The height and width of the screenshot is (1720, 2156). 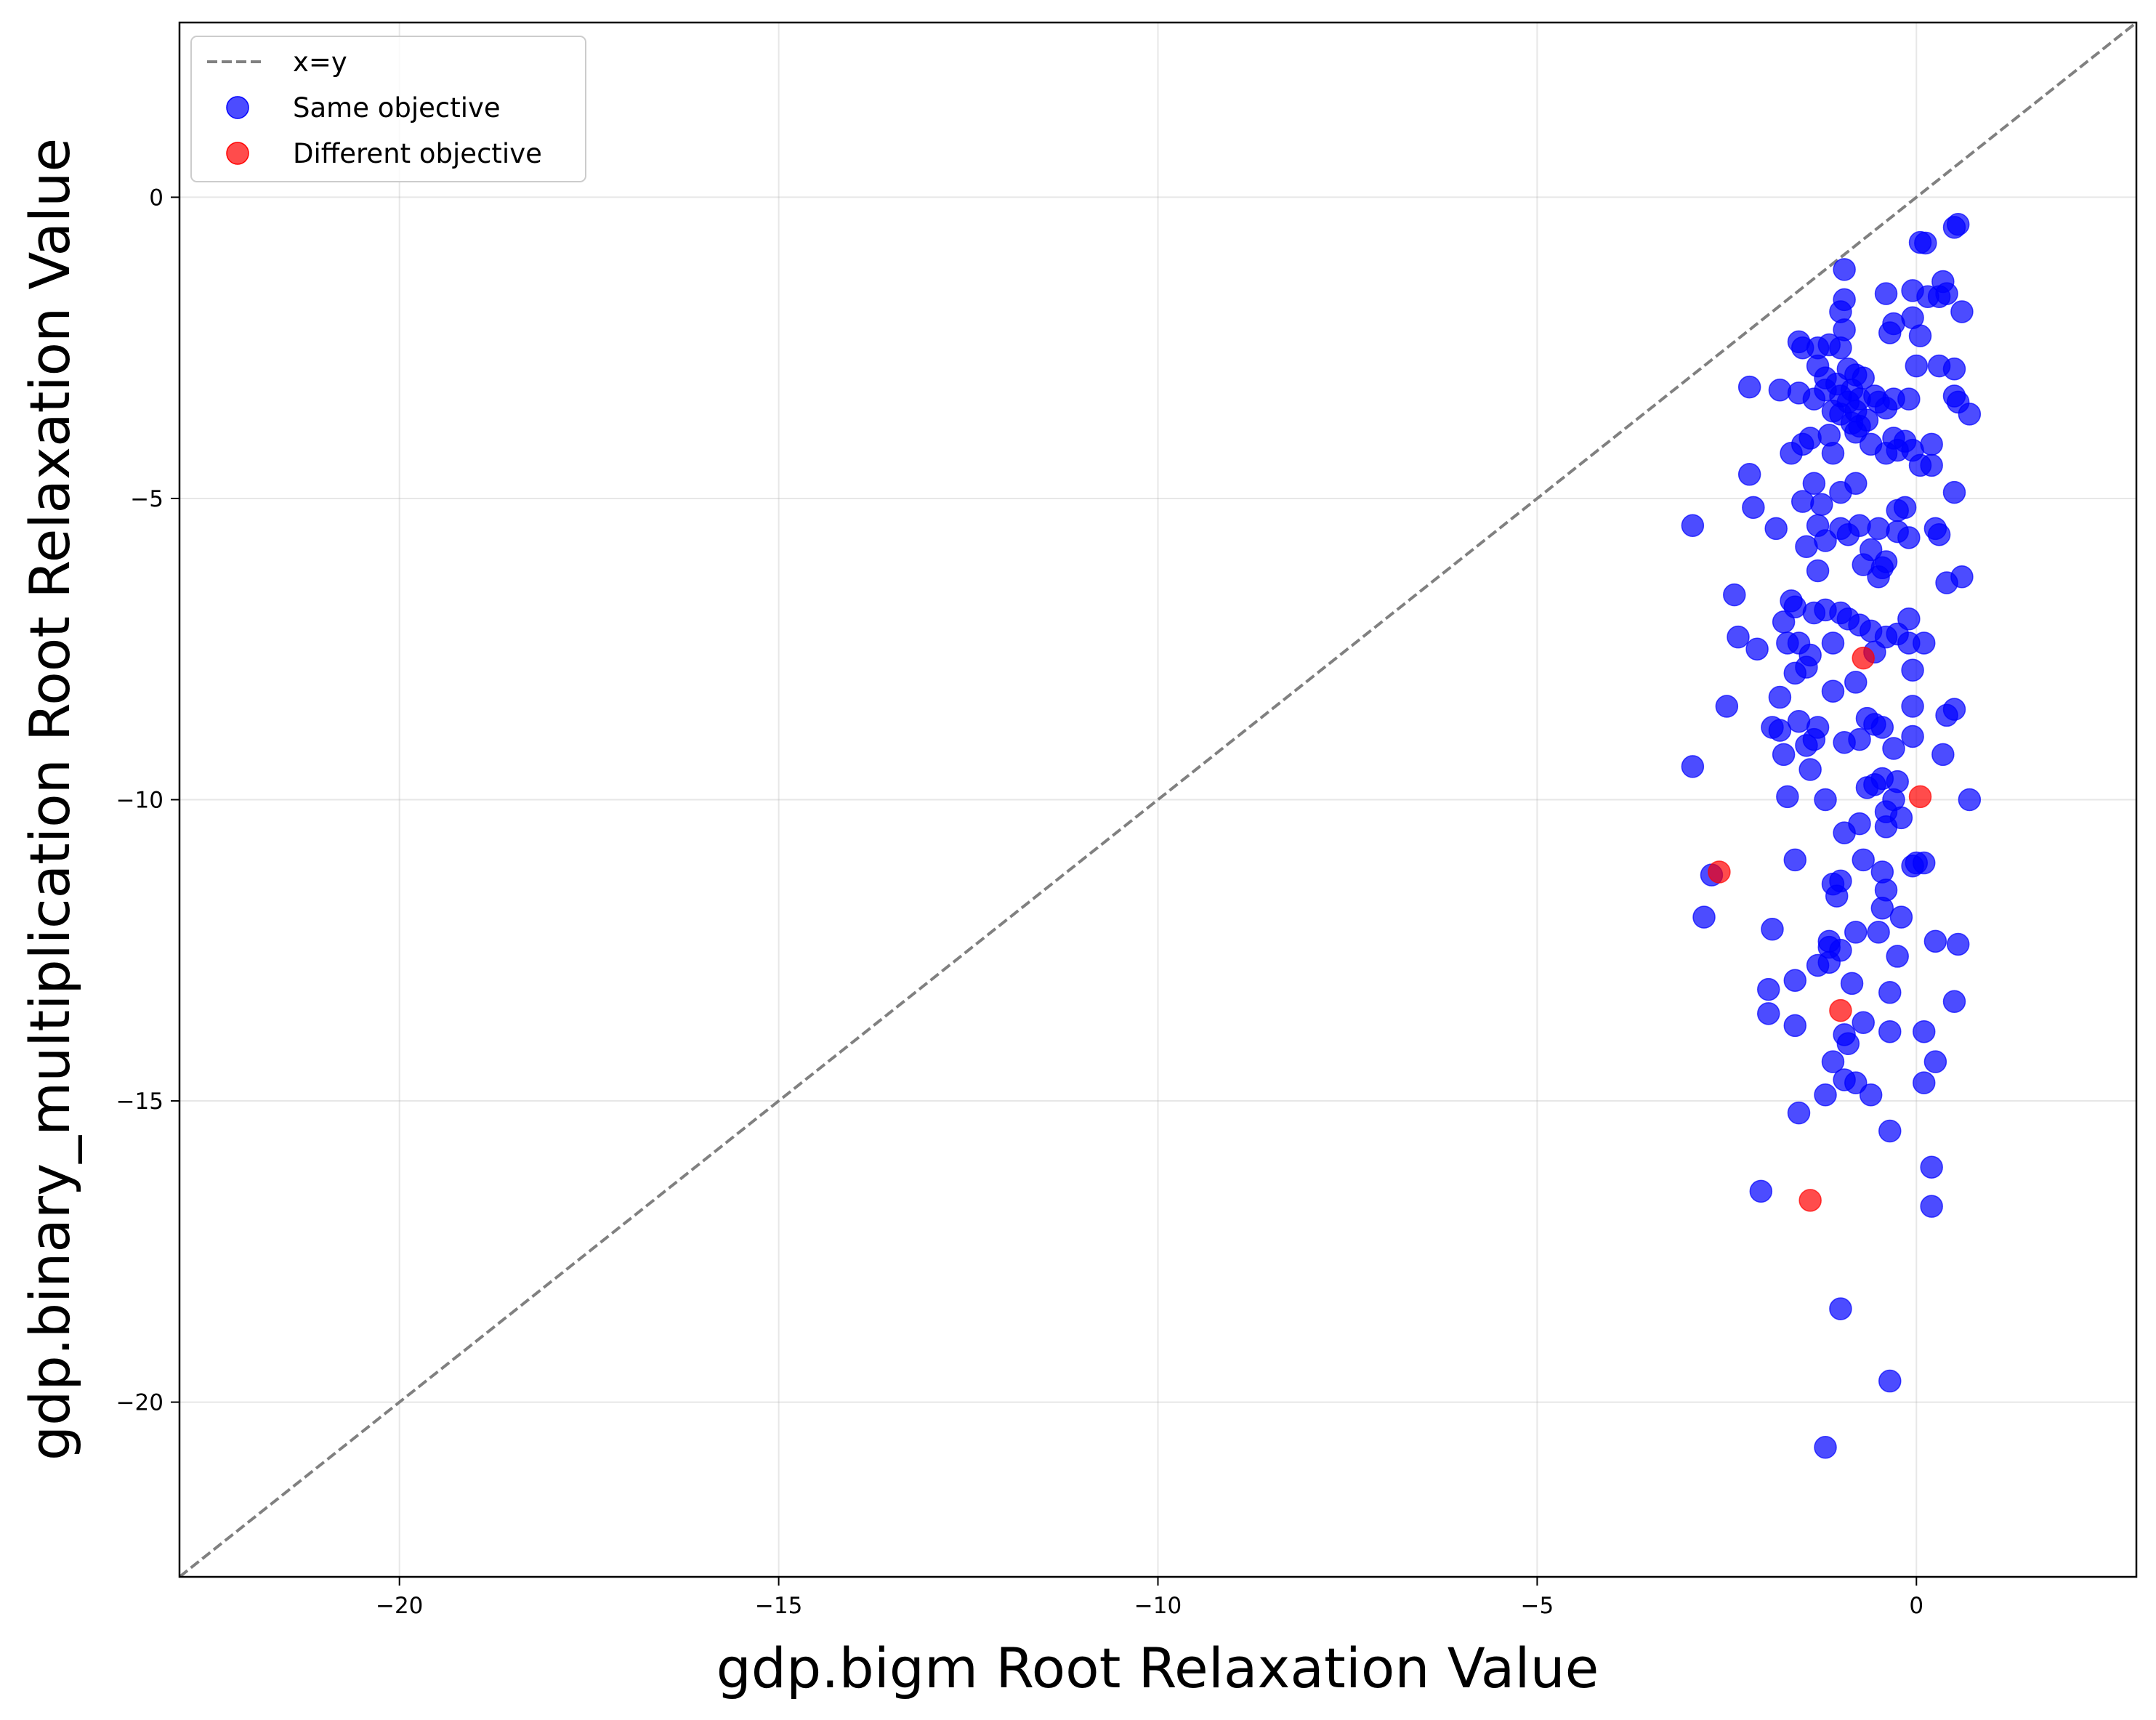 What do you see at coordinates (139, 1403) in the screenshot?
I see `y-tick-label: −20` at bounding box center [139, 1403].